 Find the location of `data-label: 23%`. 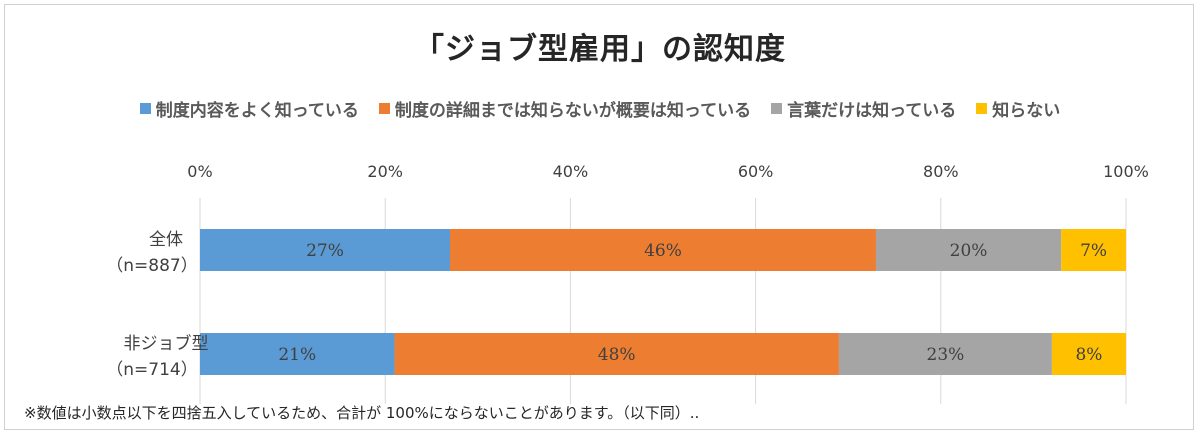

data-label: 23% is located at coordinates (946, 355).